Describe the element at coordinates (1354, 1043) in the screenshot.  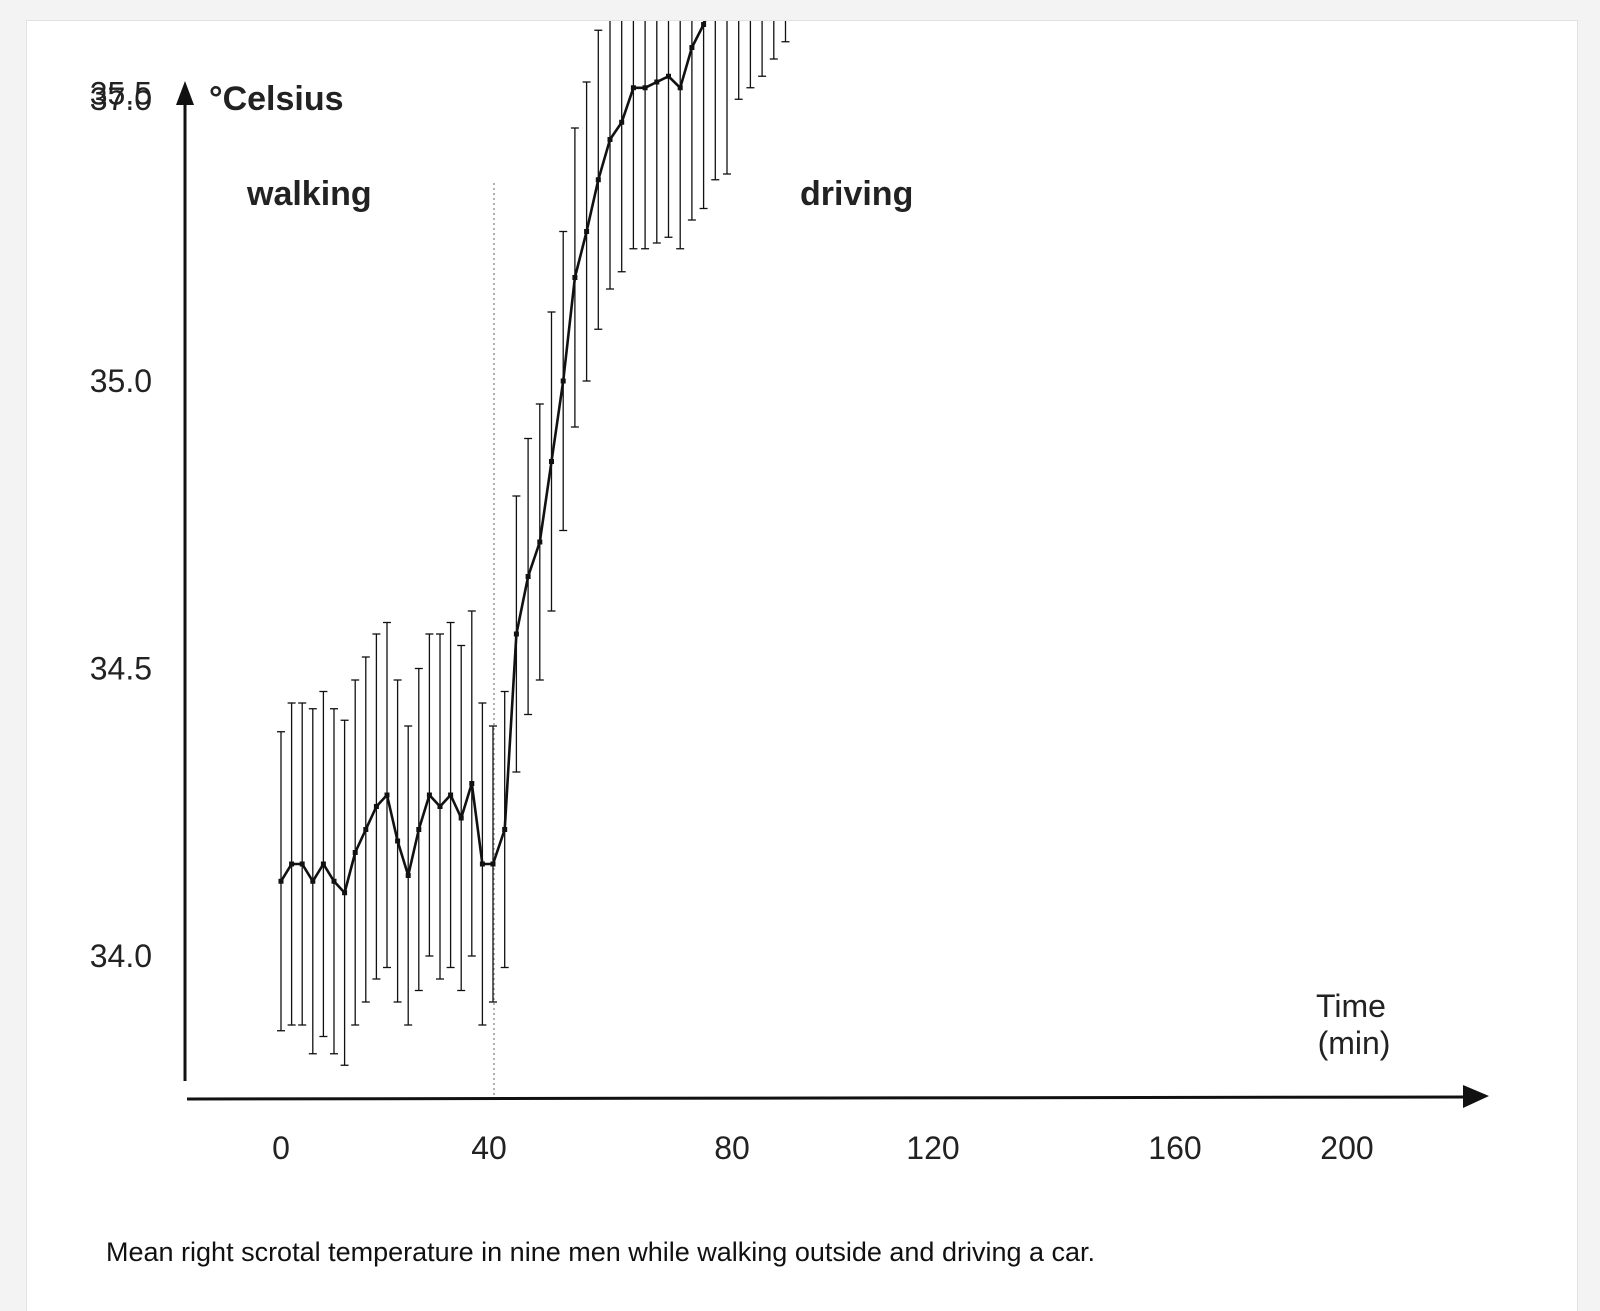
I see `x-axis-label-line: (min)` at that location.